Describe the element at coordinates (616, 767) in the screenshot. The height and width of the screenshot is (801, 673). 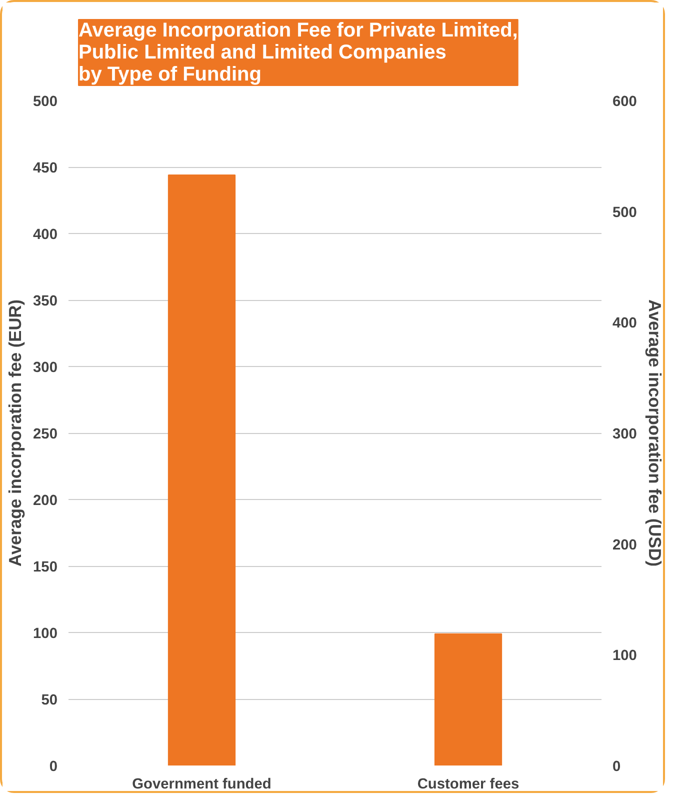
I see `y2-tick-label: 0` at that location.